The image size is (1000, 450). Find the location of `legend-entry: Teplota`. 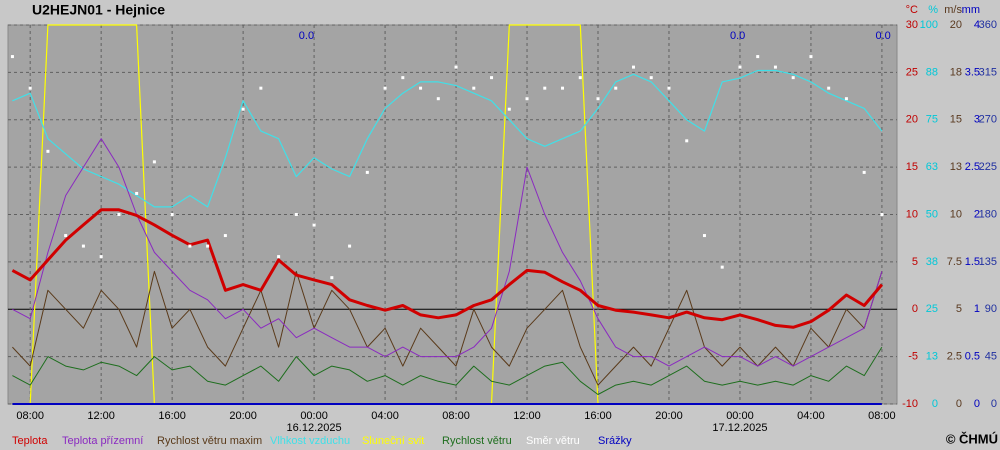

legend-entry: Teplota is located at coordinates (30, 441).